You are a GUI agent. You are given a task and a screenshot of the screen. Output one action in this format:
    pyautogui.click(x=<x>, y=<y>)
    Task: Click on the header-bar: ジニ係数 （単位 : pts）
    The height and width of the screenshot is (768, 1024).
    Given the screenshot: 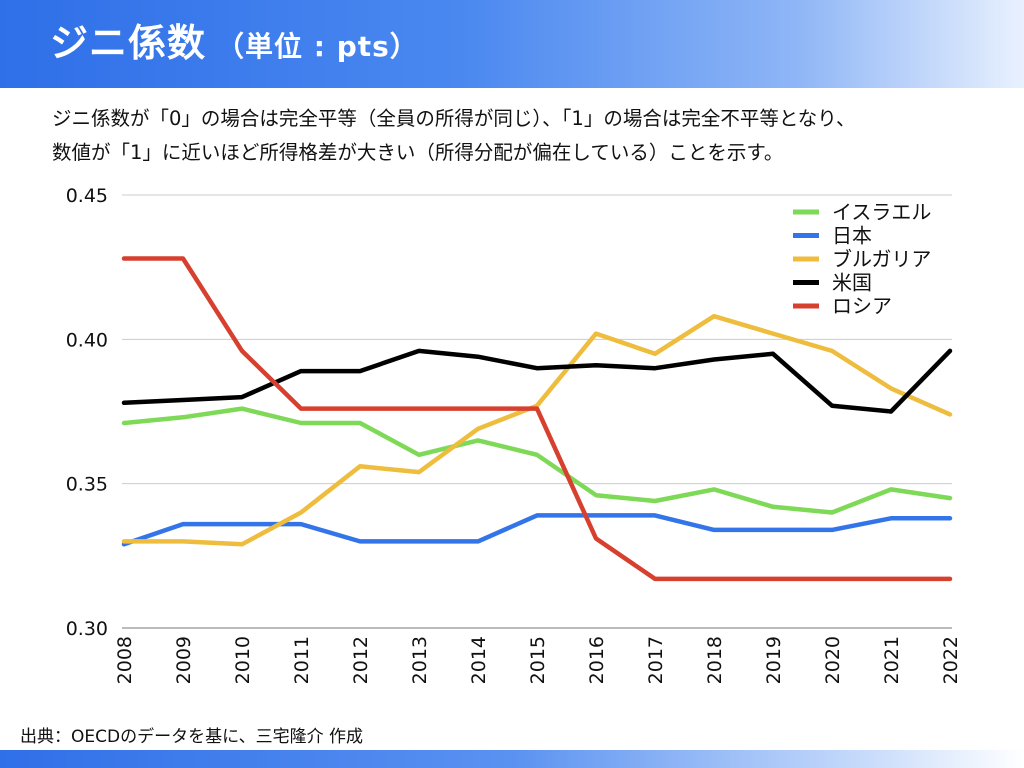 What is the action you would take?
    pyautogui.click(x=512, y=44)
    